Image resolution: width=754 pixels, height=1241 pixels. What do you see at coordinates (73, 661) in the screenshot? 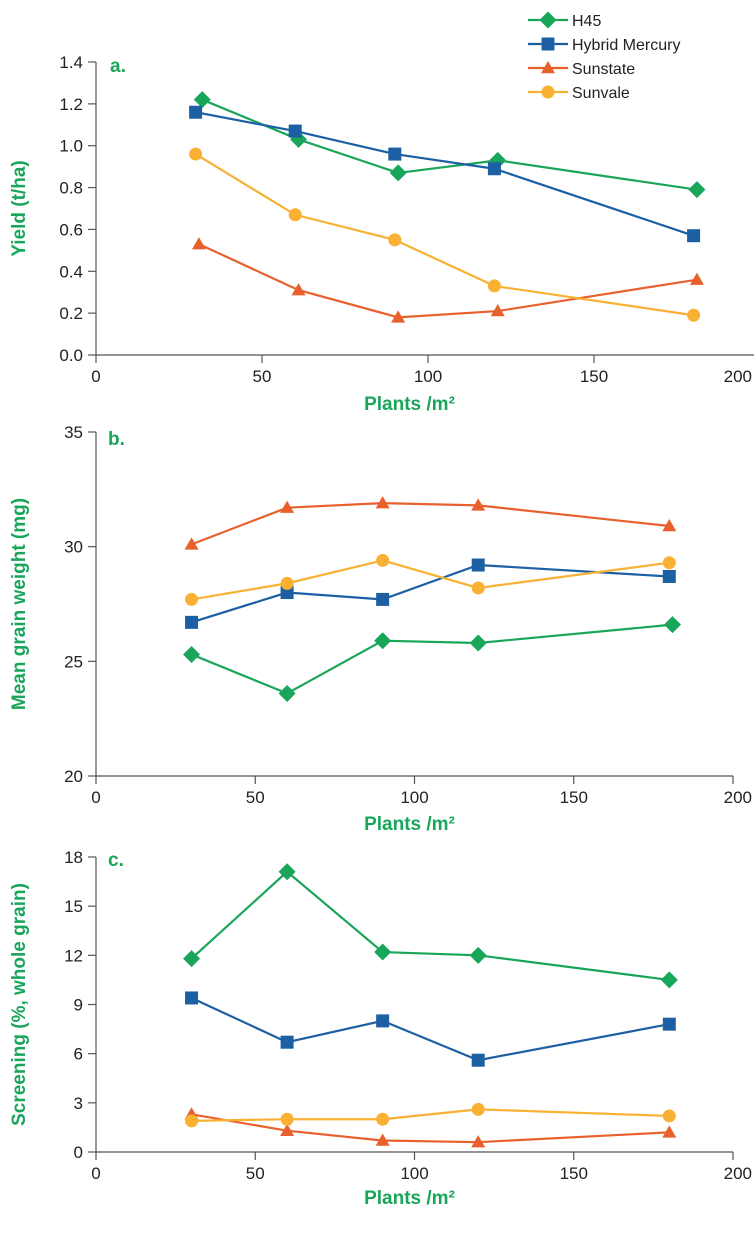
I see `y-tick-label: 25` at bounding box center [73, 661].